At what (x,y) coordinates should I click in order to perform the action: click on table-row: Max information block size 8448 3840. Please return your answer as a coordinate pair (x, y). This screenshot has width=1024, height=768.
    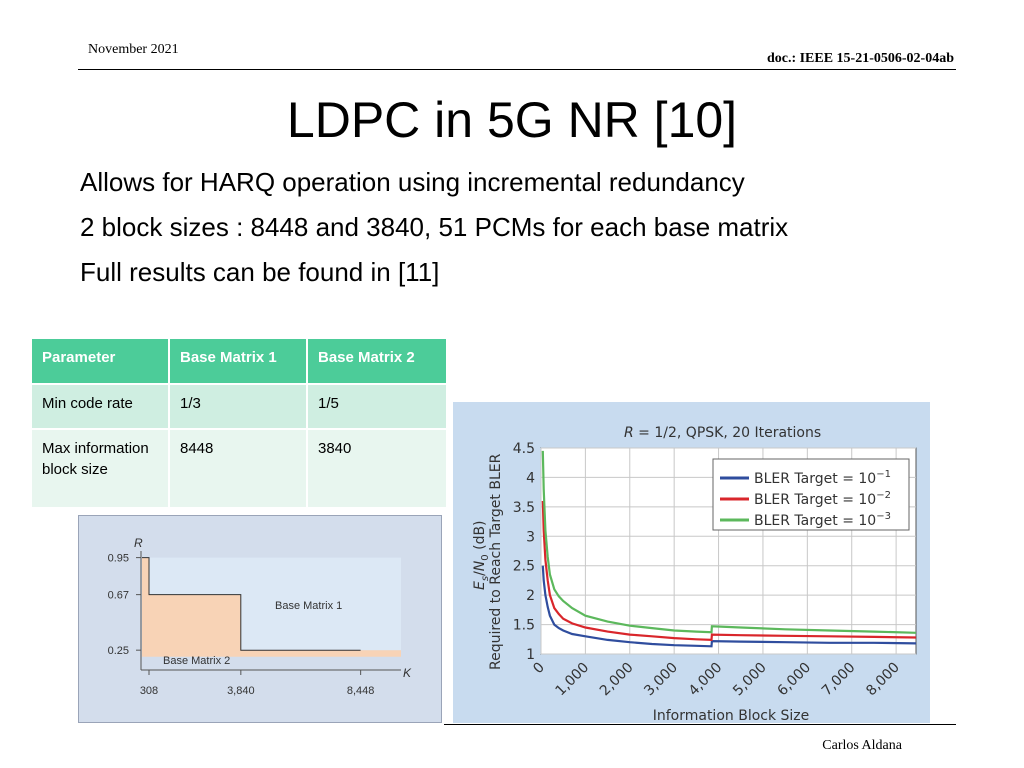
    Looking at the image, I should click on (239, 468).